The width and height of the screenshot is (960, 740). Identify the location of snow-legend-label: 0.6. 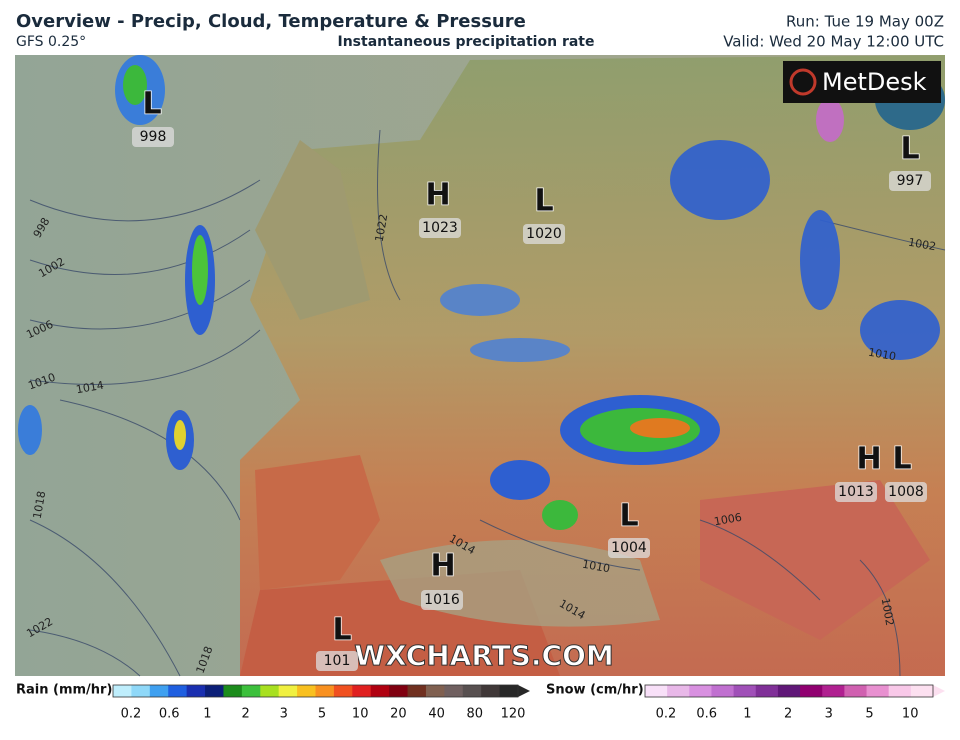
(706, 714).